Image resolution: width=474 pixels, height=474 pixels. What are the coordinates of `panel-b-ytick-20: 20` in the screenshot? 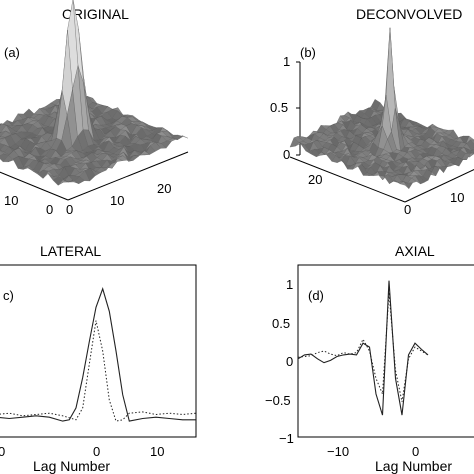 It's located at (315, 179).